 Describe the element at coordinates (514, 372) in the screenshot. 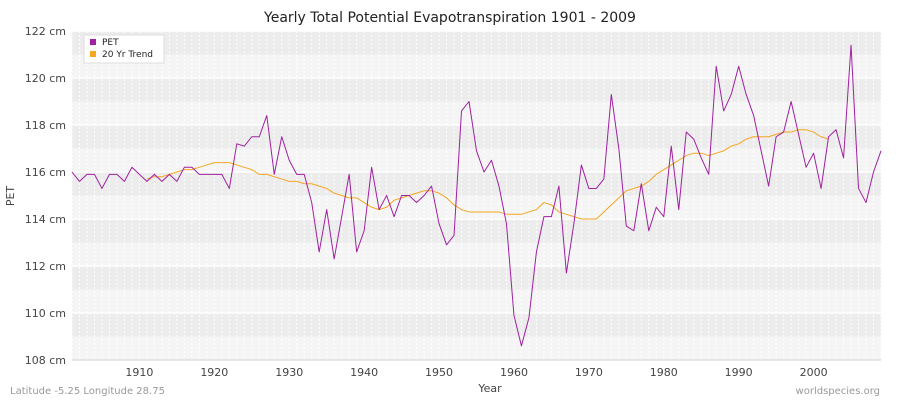

I see `x-tick-label: 1960` at that location.